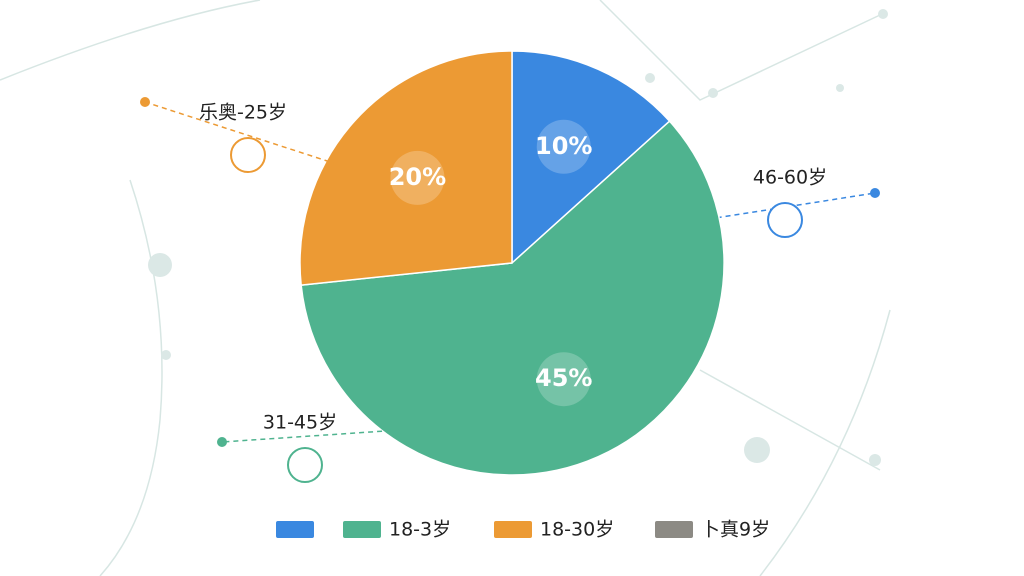  Describe the element at coordinates (790, 178) in the screenshot. I see `callout-label: 46-60岁` at that location.